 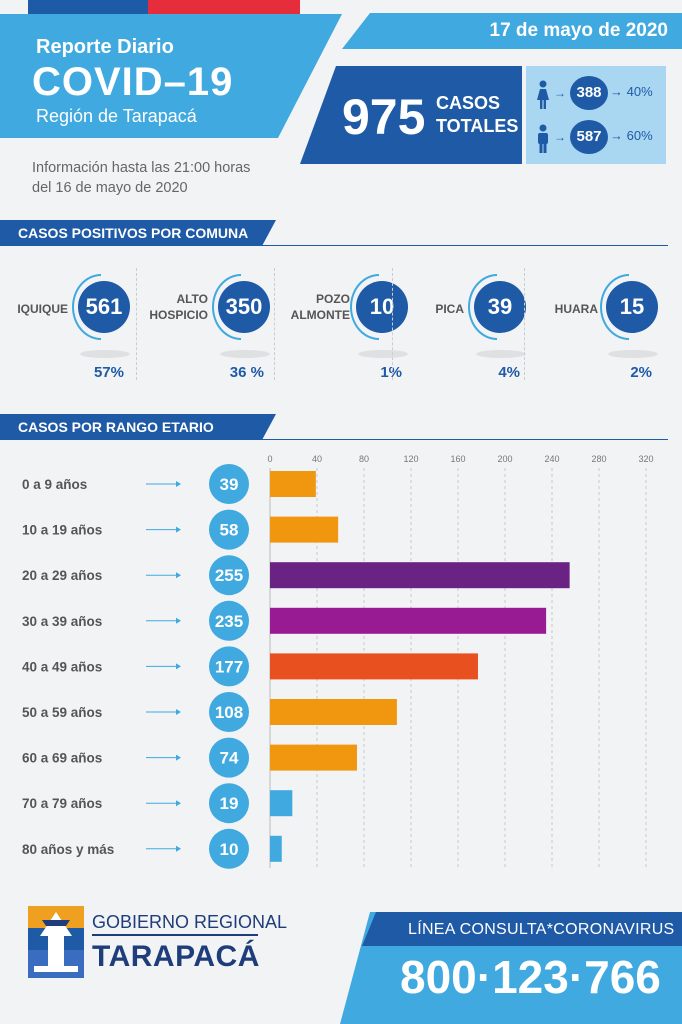 What do you see at coordinates (589, 93) in the screenshot?
I see `female-count: 388` at bounding box center [589, 93].